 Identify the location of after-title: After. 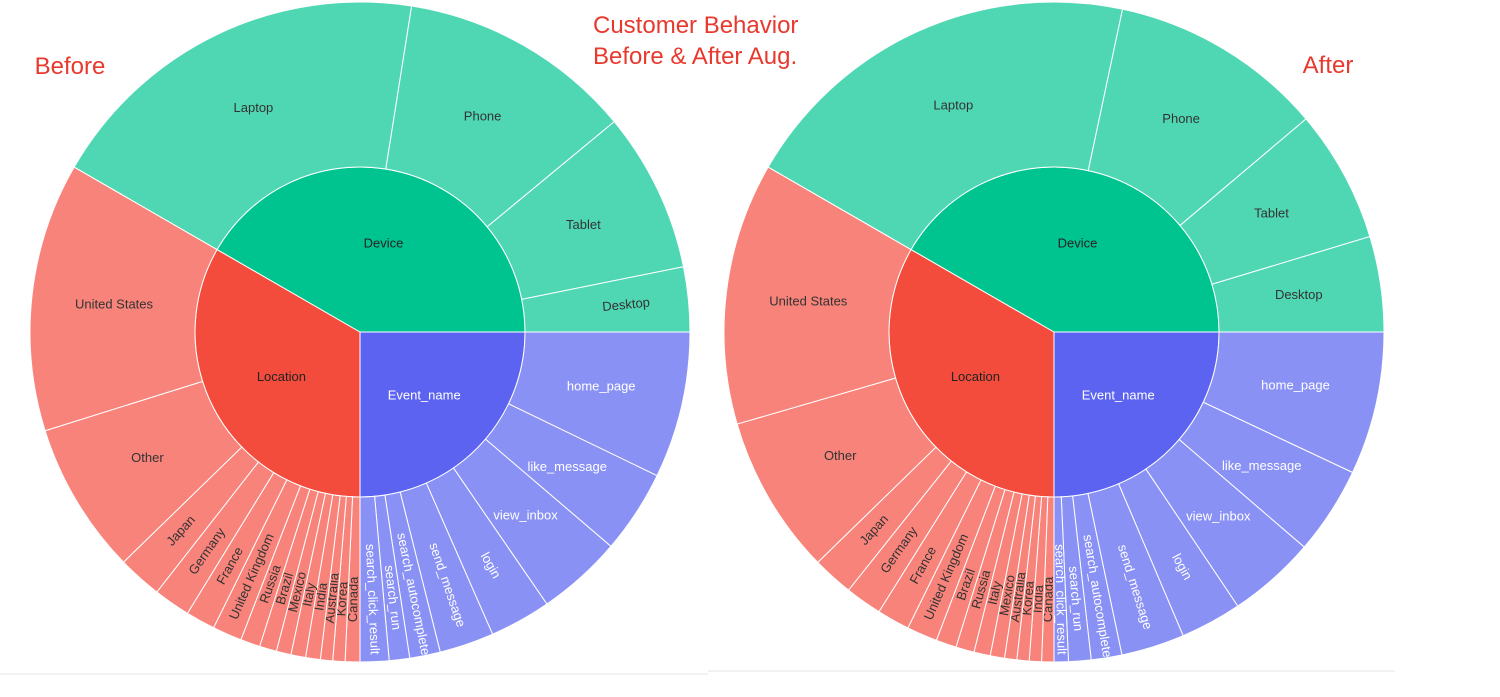
(1328, 65).